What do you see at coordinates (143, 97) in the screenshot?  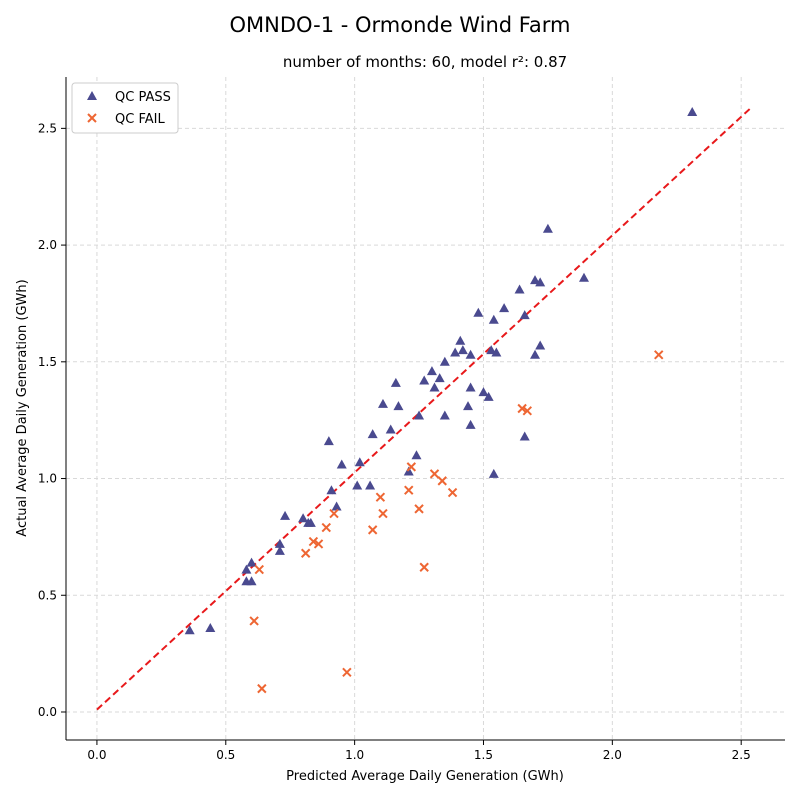 I see `legend-label-qc-pass: QC PASS` at bounding box center [143, 97].